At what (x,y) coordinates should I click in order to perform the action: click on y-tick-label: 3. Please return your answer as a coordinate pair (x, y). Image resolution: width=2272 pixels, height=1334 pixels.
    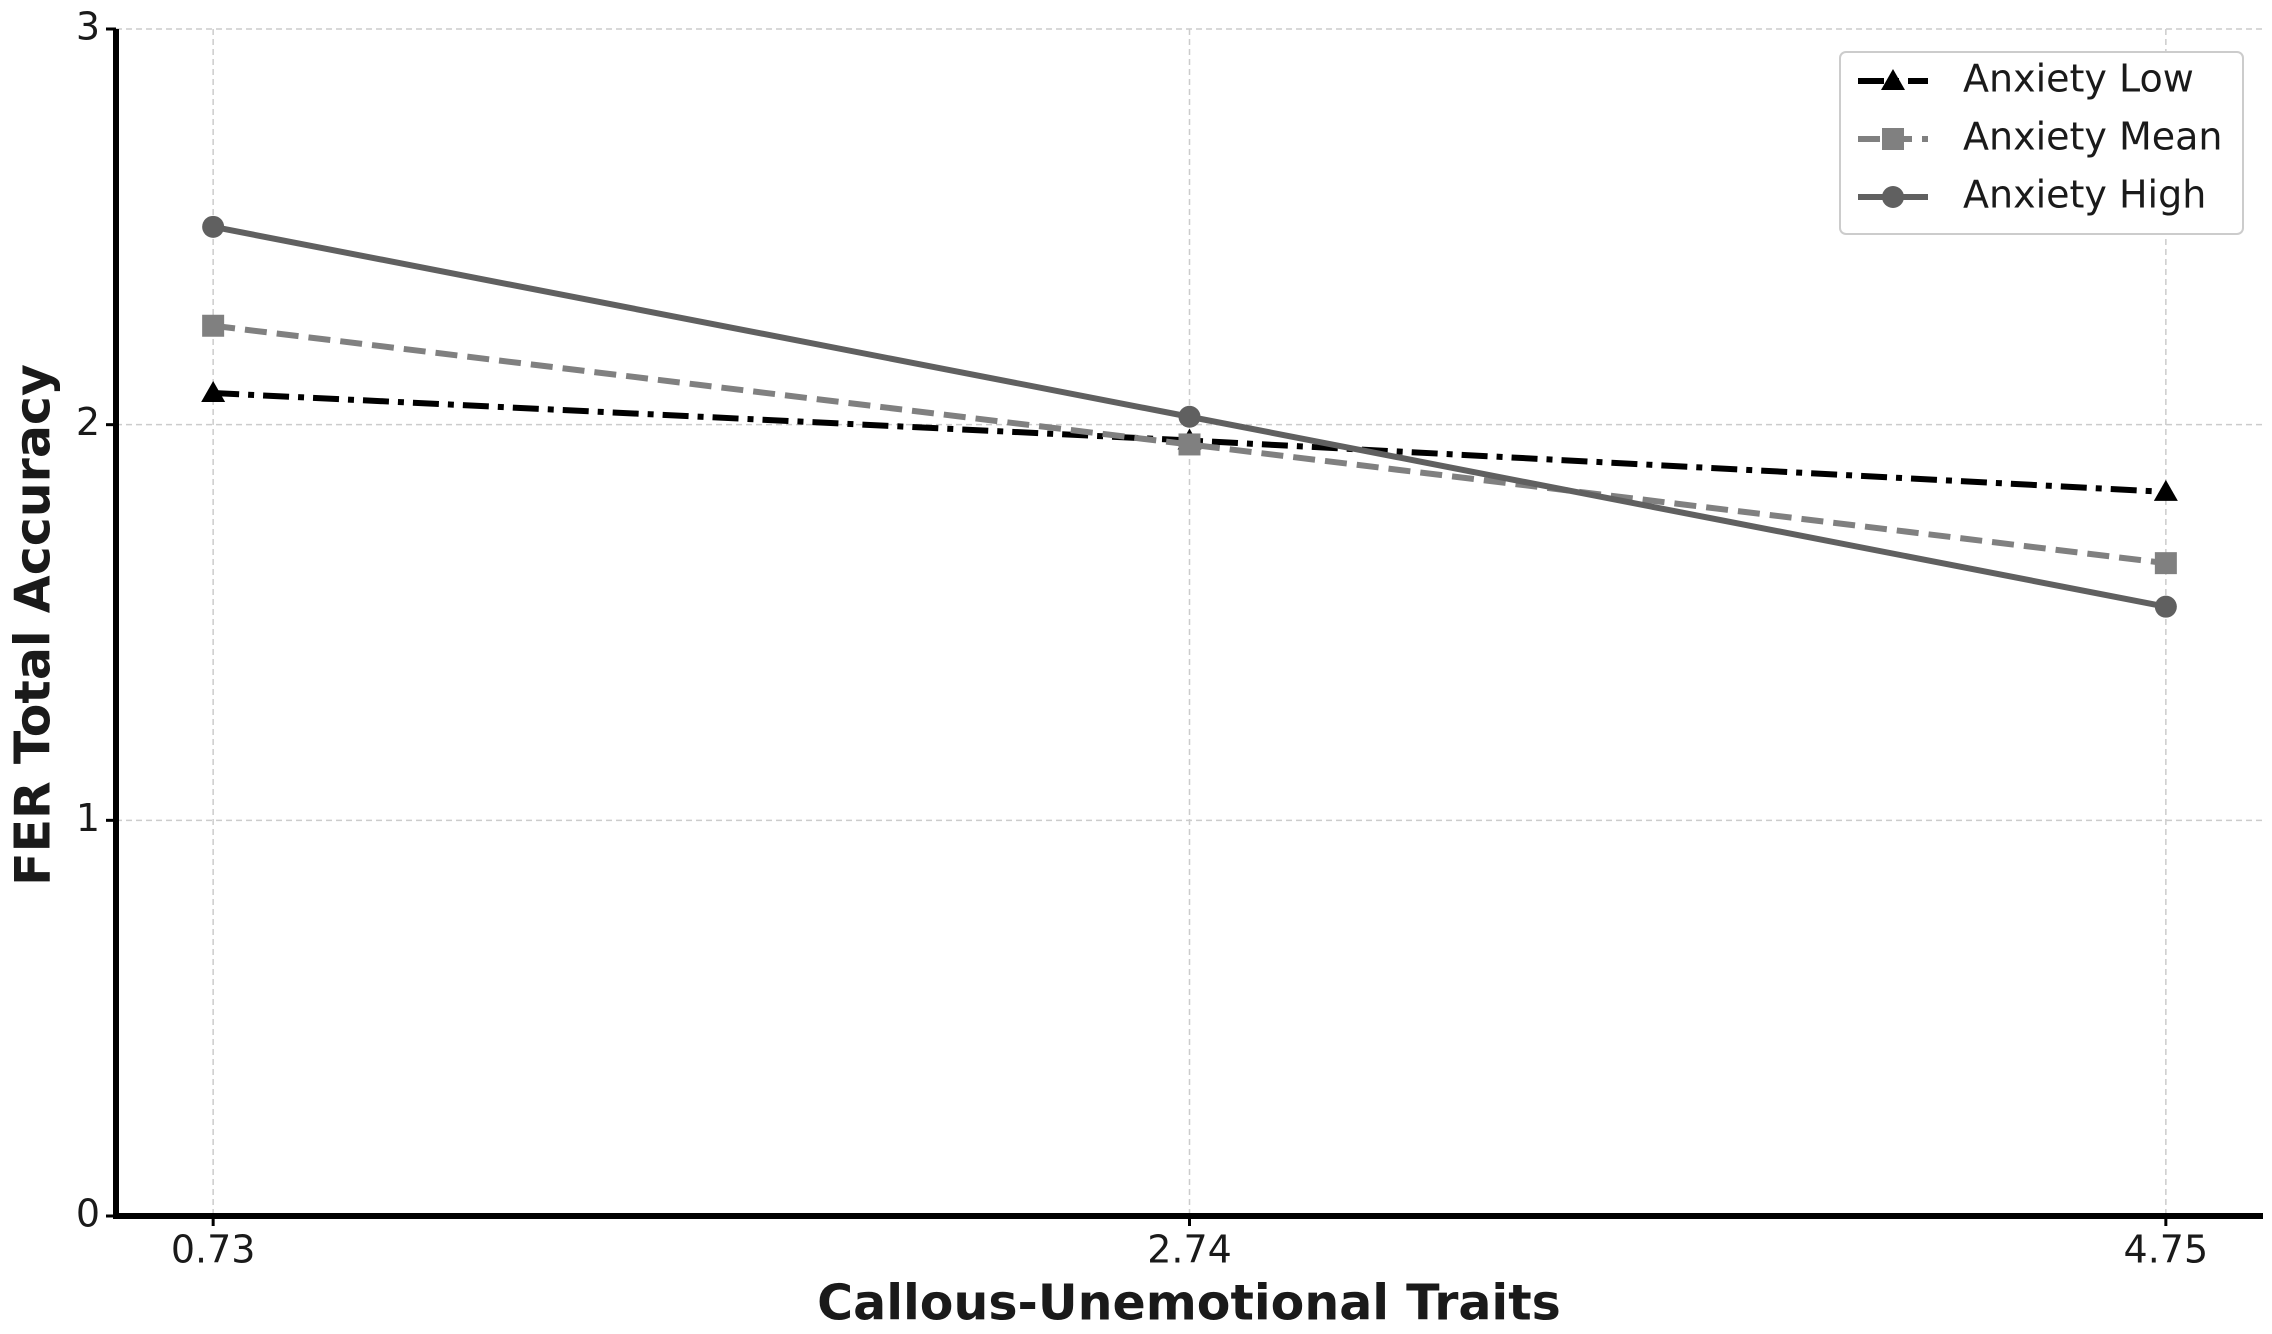
    Looking at the image, I should click on (88, 27).